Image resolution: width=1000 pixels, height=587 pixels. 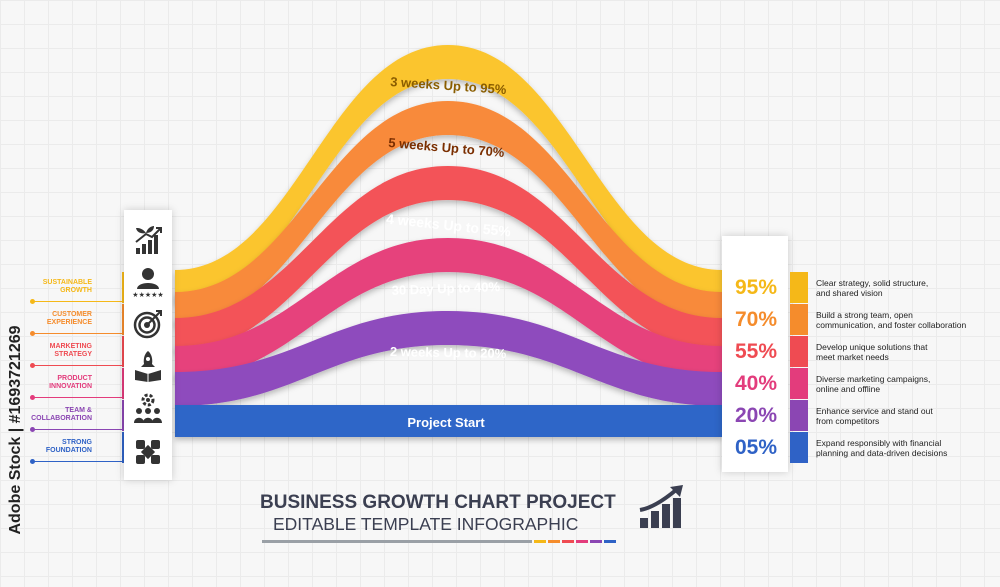 What do you see at coordinates (756, 319) in the screenshot?
I see `result-percent-2: 70%` at bounding box center [756, 319].